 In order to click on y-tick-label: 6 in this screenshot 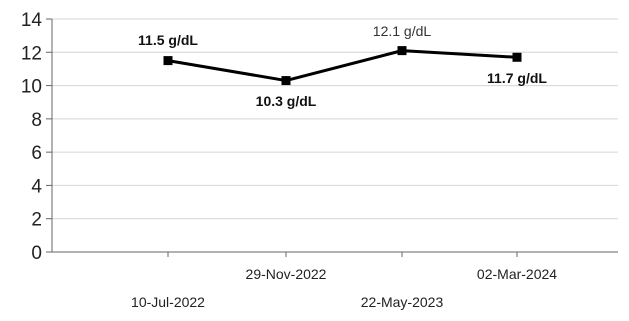, I will do `click(36, 153)`.